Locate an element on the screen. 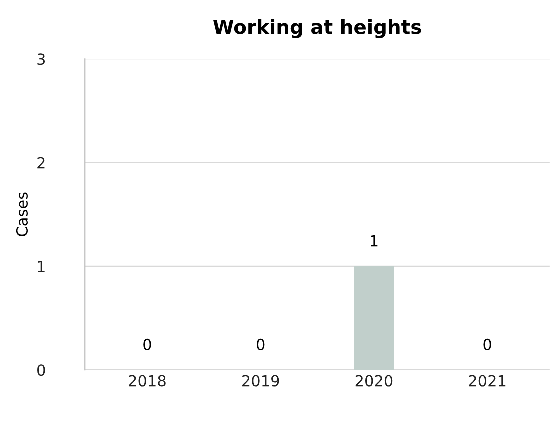 This screenshot has width=560, height=438. y-tick-label: 2 is located at coordinates (41, 163).